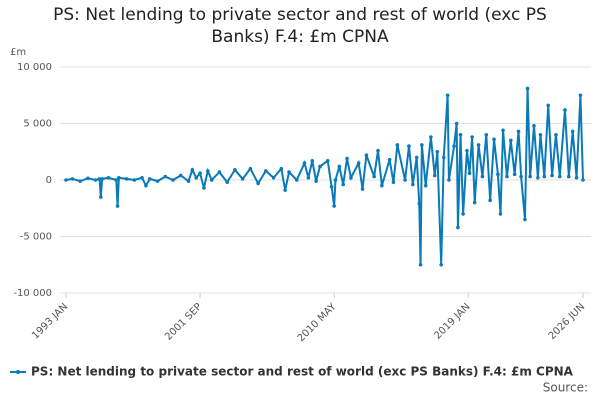  Describe the element at coordinates (18, 52) in the screenshot. I see `y-axis-label: £m` at that location.